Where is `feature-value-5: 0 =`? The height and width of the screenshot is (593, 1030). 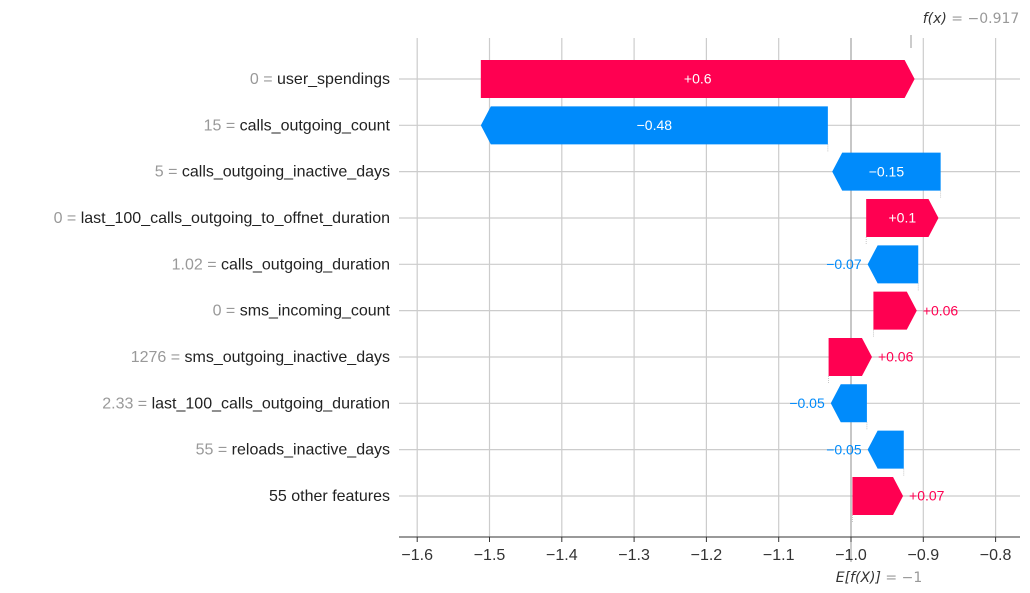
feature-value-5: 0 = is located at coordinates (226, 311).